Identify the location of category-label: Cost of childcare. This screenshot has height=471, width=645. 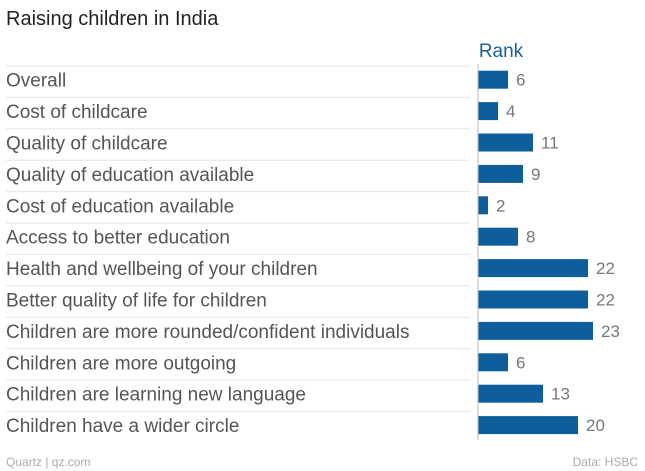
(77, 112).